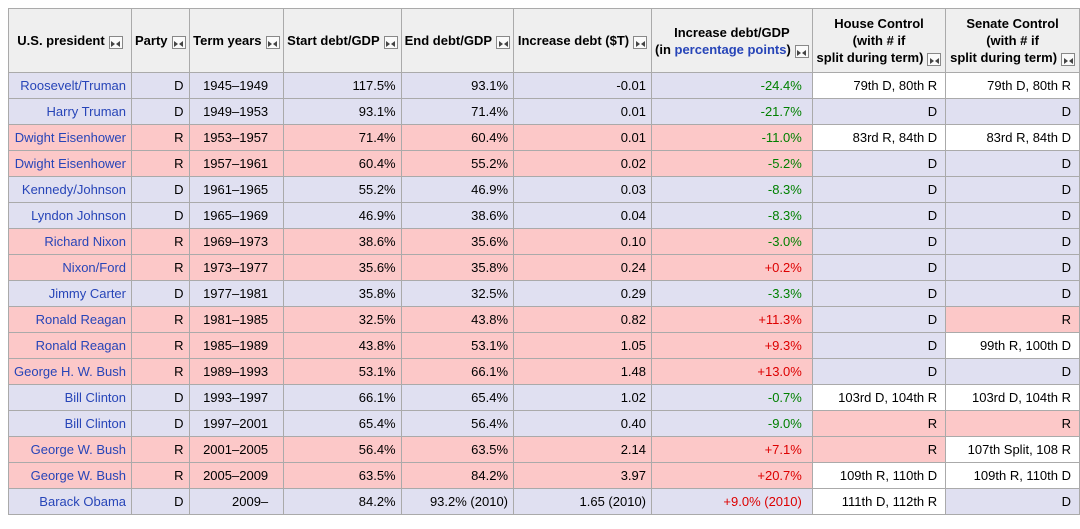  I want to click on term-years-cell: 1993–1997, so click(236, 397).